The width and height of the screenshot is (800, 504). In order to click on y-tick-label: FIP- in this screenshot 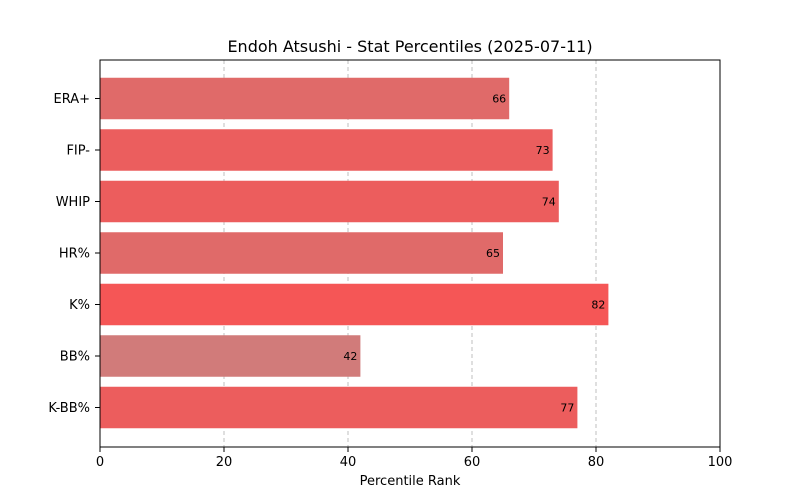, I will do `click(78, 151)`.